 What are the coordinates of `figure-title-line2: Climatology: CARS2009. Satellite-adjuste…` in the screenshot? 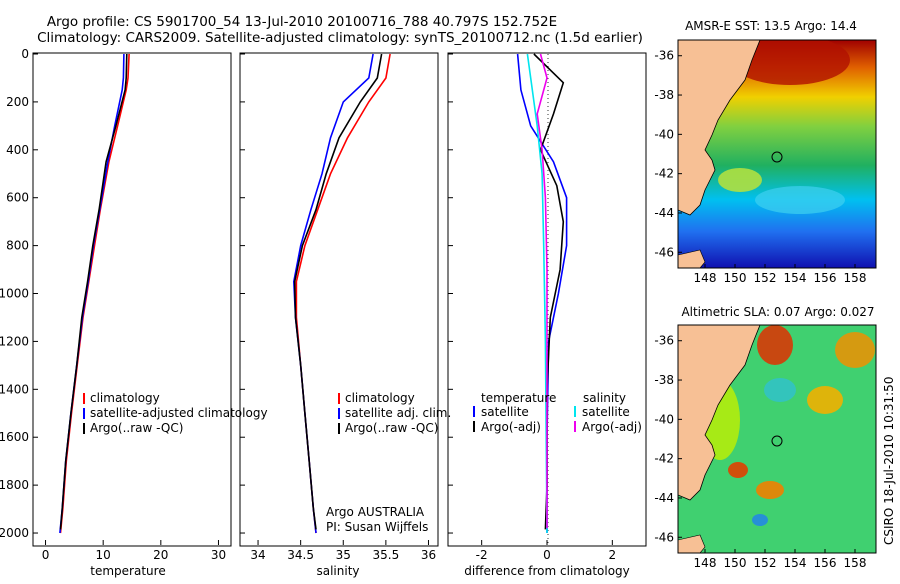 It's located at (340, 38).